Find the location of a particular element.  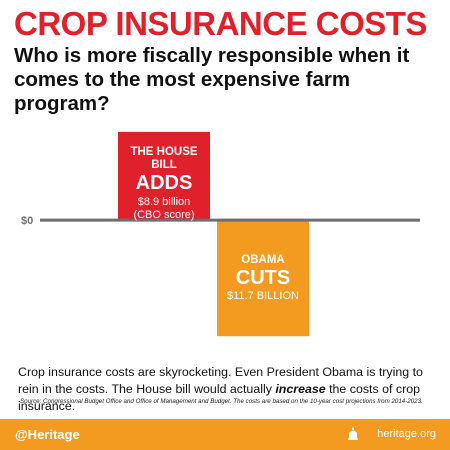

body-text-part2: the costs of crop insurance. is located at coordinates (219, 397).